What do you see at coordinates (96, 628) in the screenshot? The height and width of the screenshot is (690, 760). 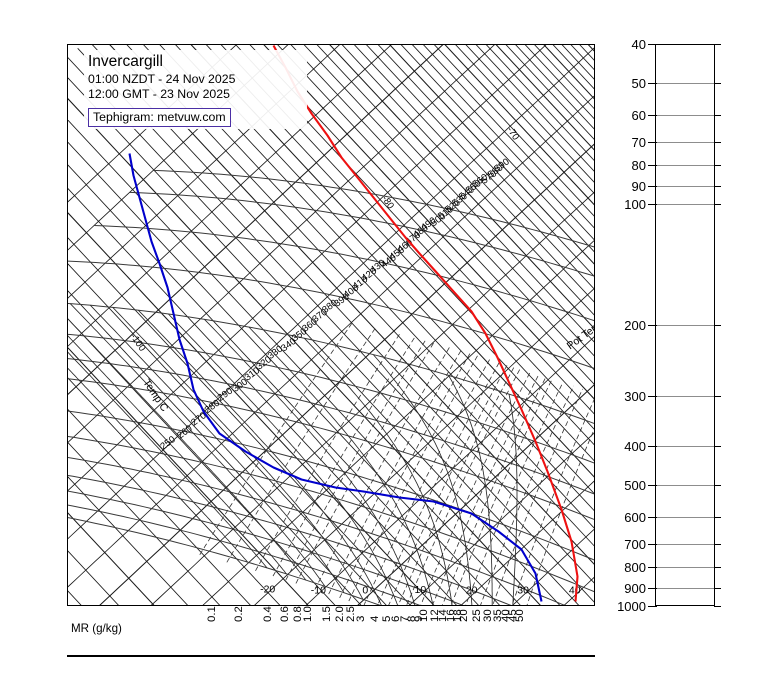 I see `mixing-ratio-axis-title: MR (g/kg)` at bounding box center [96, 628].